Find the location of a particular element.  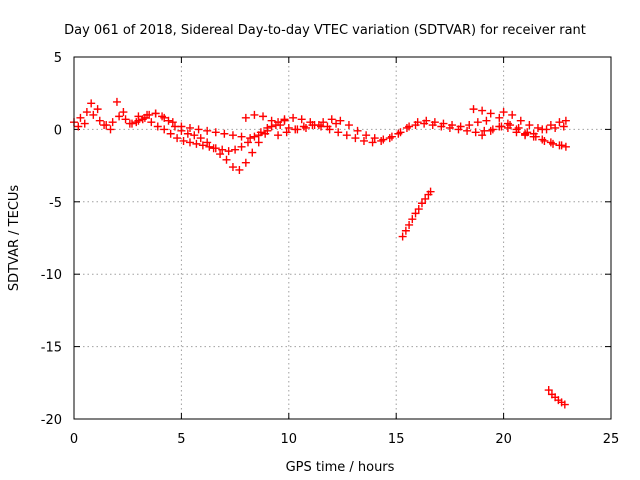

series-arc-h is located at coordinates (533, 121).